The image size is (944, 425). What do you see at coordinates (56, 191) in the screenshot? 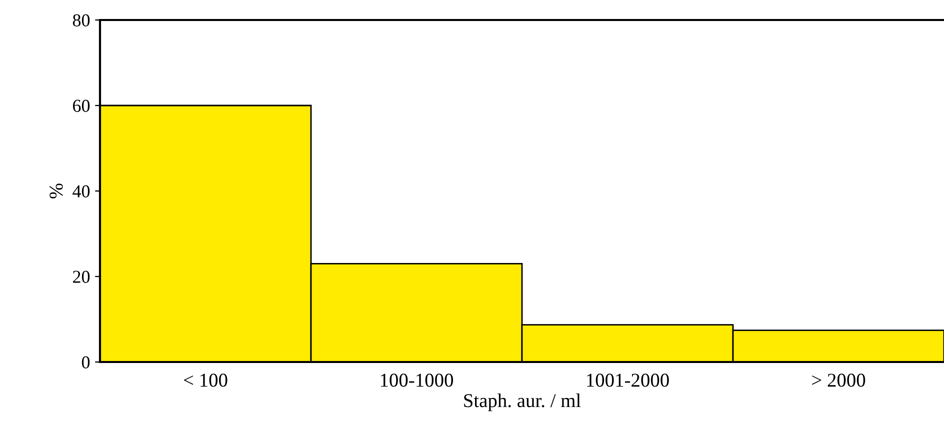
I see `y-axis-title: %` at bounding box center [56, 191].